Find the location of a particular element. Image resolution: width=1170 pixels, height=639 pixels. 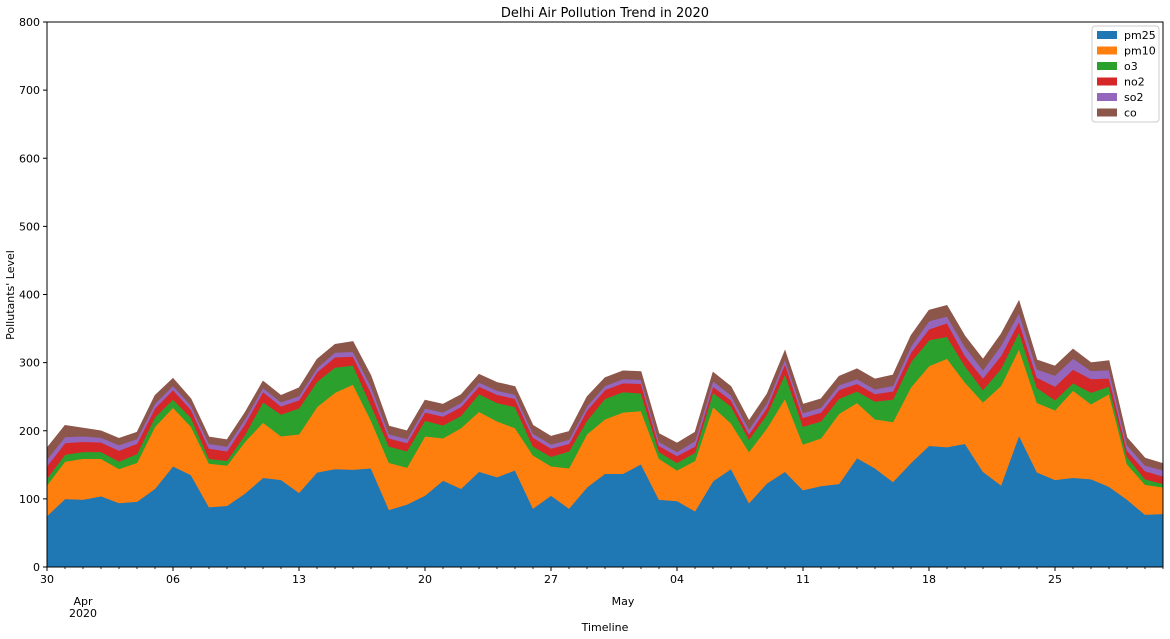

x-tick-label: 18 is located at coordinates (929, 579).